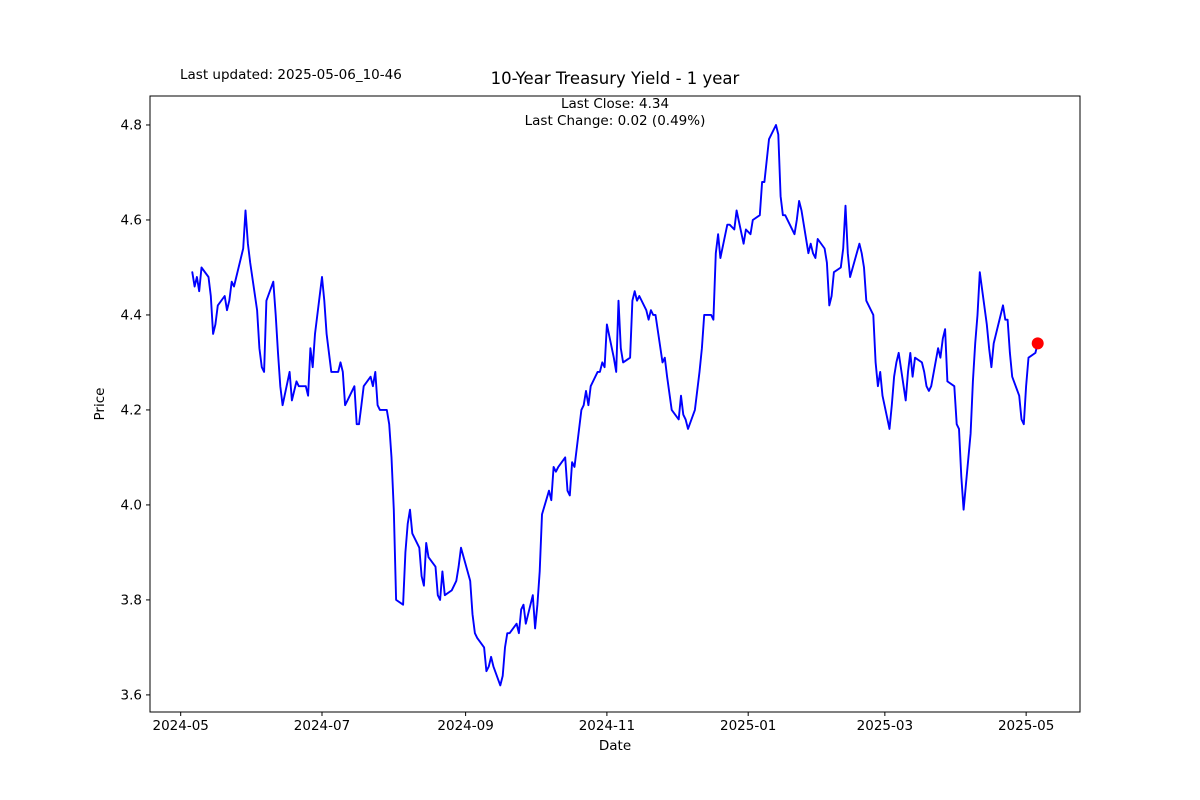 This screenshot has width=1200, height=800. What do you see at coordinates (885, 726) in the screenshot?
I see `x-tick-label: 2025-03` at bounding box center [885, 726].